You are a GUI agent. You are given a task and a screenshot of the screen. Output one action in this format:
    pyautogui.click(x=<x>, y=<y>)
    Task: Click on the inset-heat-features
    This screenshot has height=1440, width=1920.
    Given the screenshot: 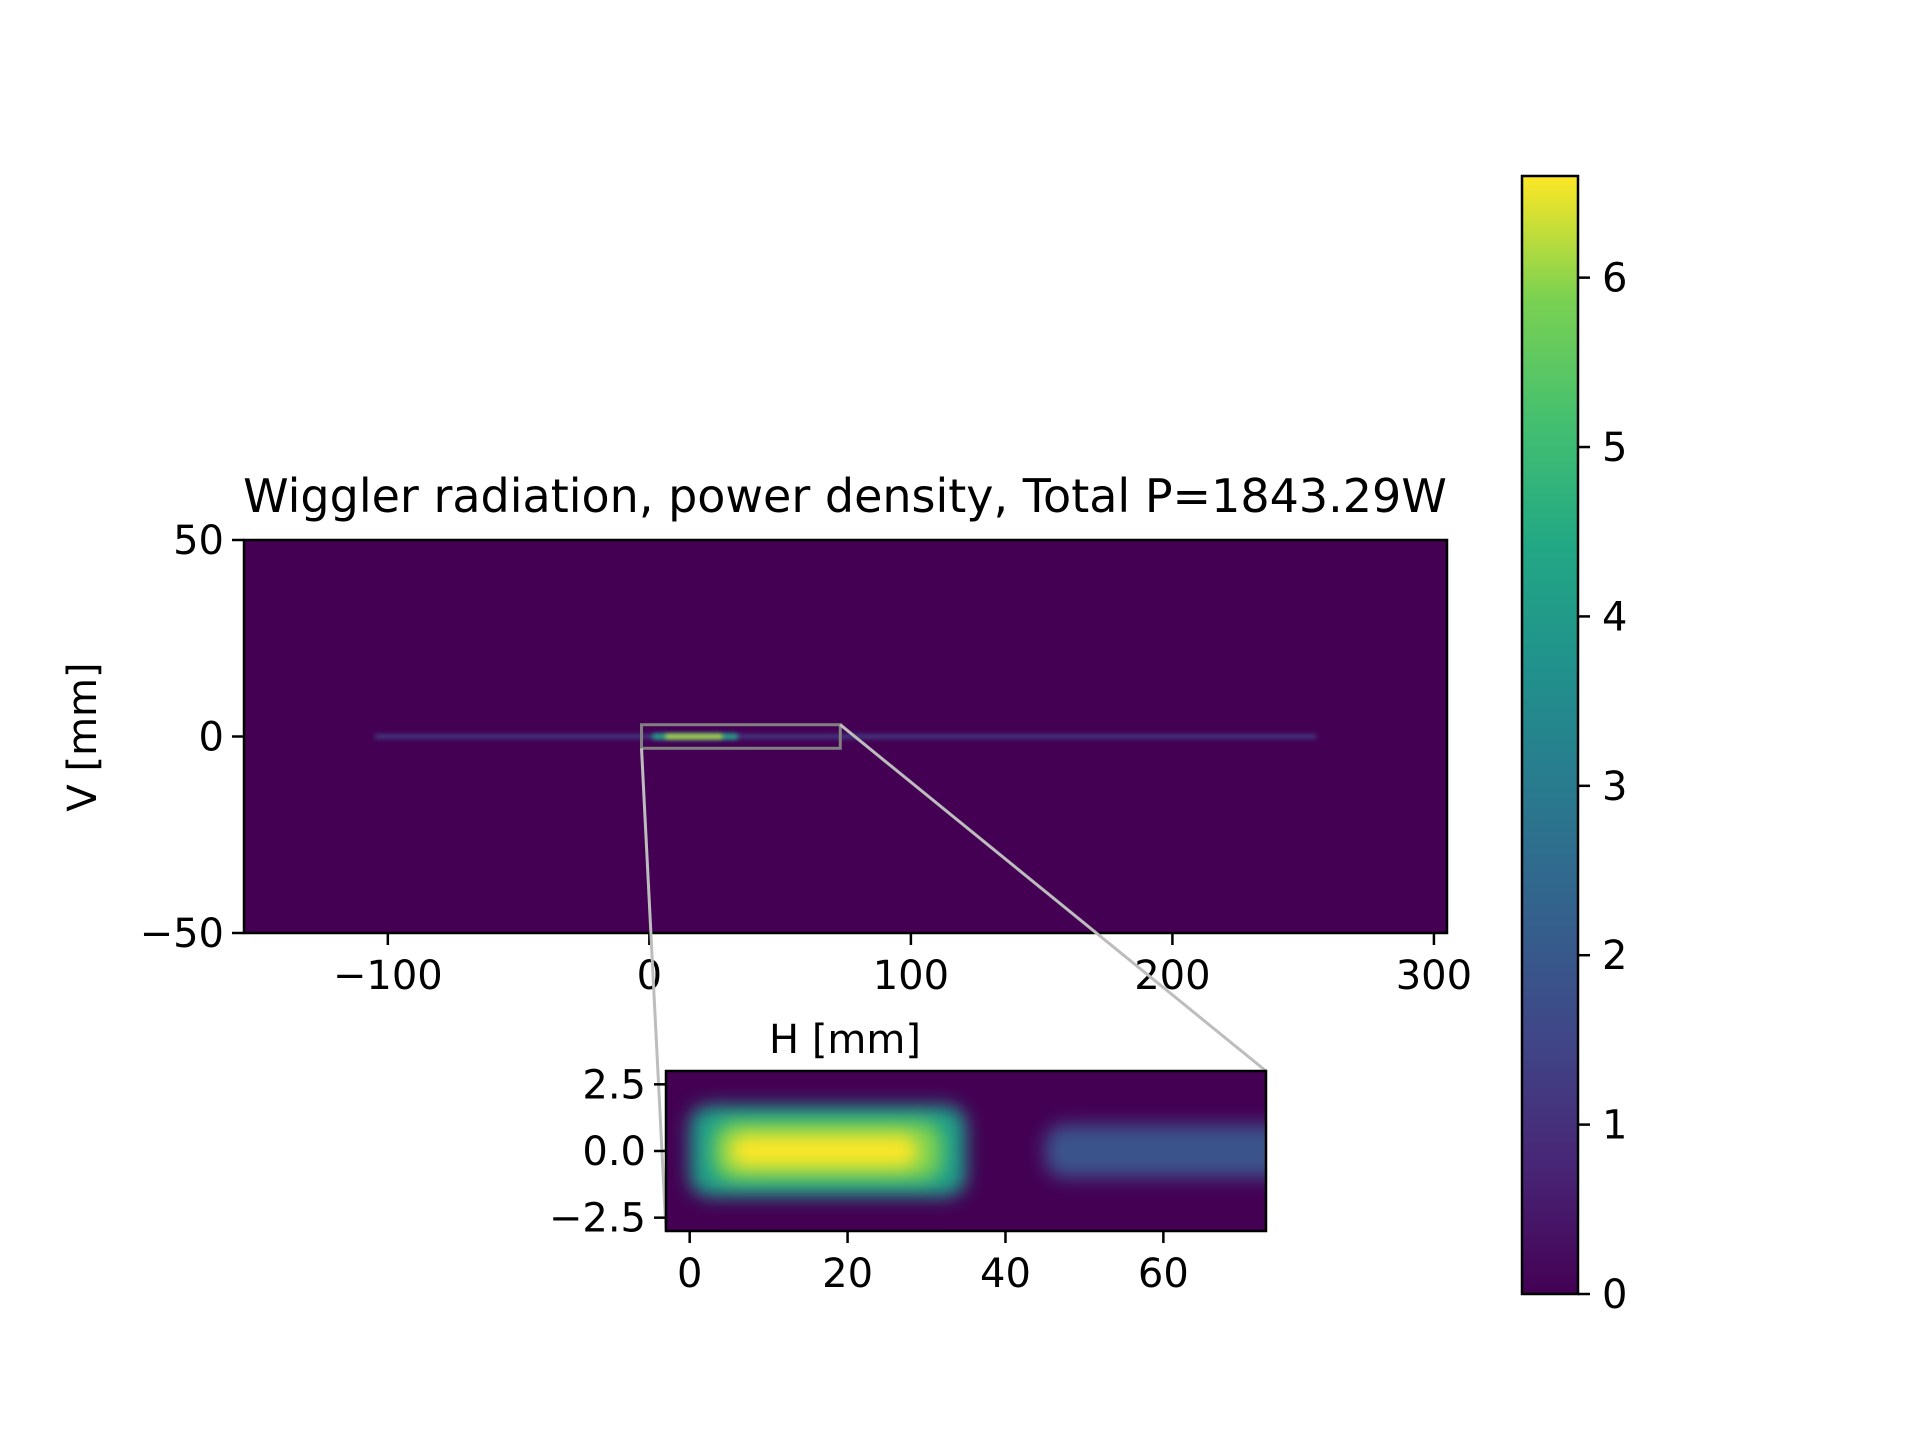 What is the action you would take?
    pyautogui.click(x=977, y=1151)
    